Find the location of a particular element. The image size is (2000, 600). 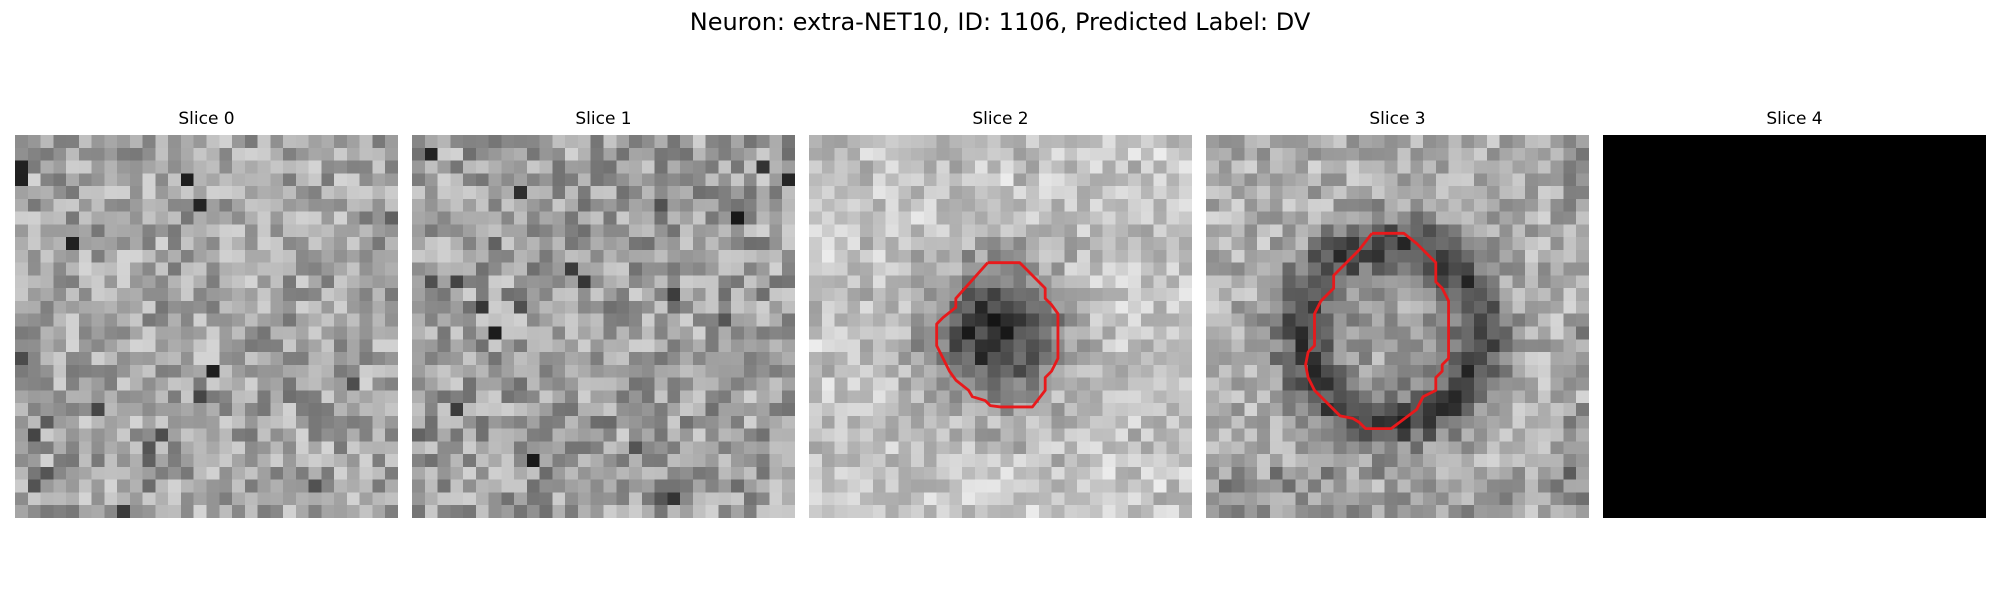

slice-title: Slice 4 is located at coordinates (1794, 119).